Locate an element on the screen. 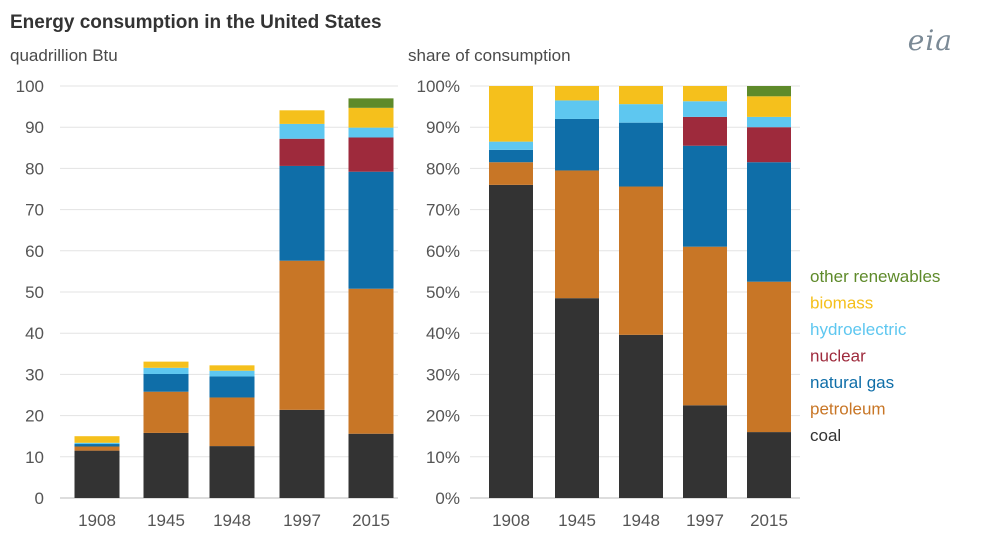 The width and height of the screenshot is (989, 534). left-y-tick-label: 30 is located at coordinates (34, 374).